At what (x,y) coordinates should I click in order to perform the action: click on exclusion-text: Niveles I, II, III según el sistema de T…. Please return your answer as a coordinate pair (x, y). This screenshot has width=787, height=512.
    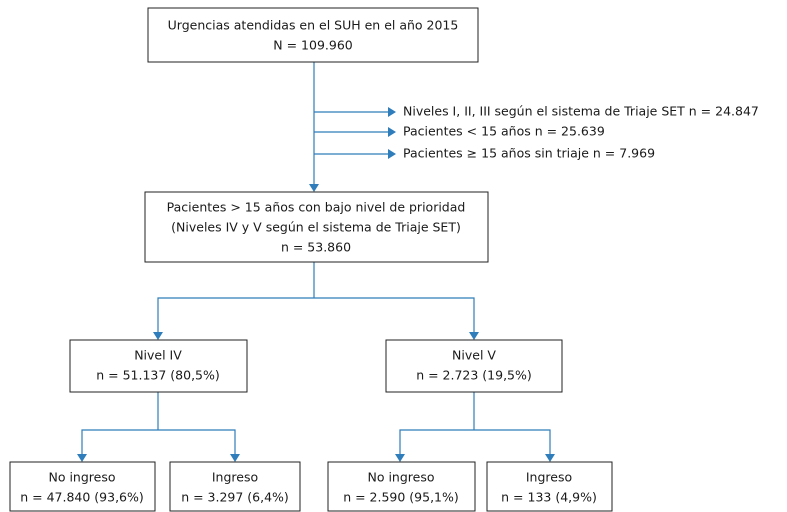
    Looking at the image, I should click on (581, 111).